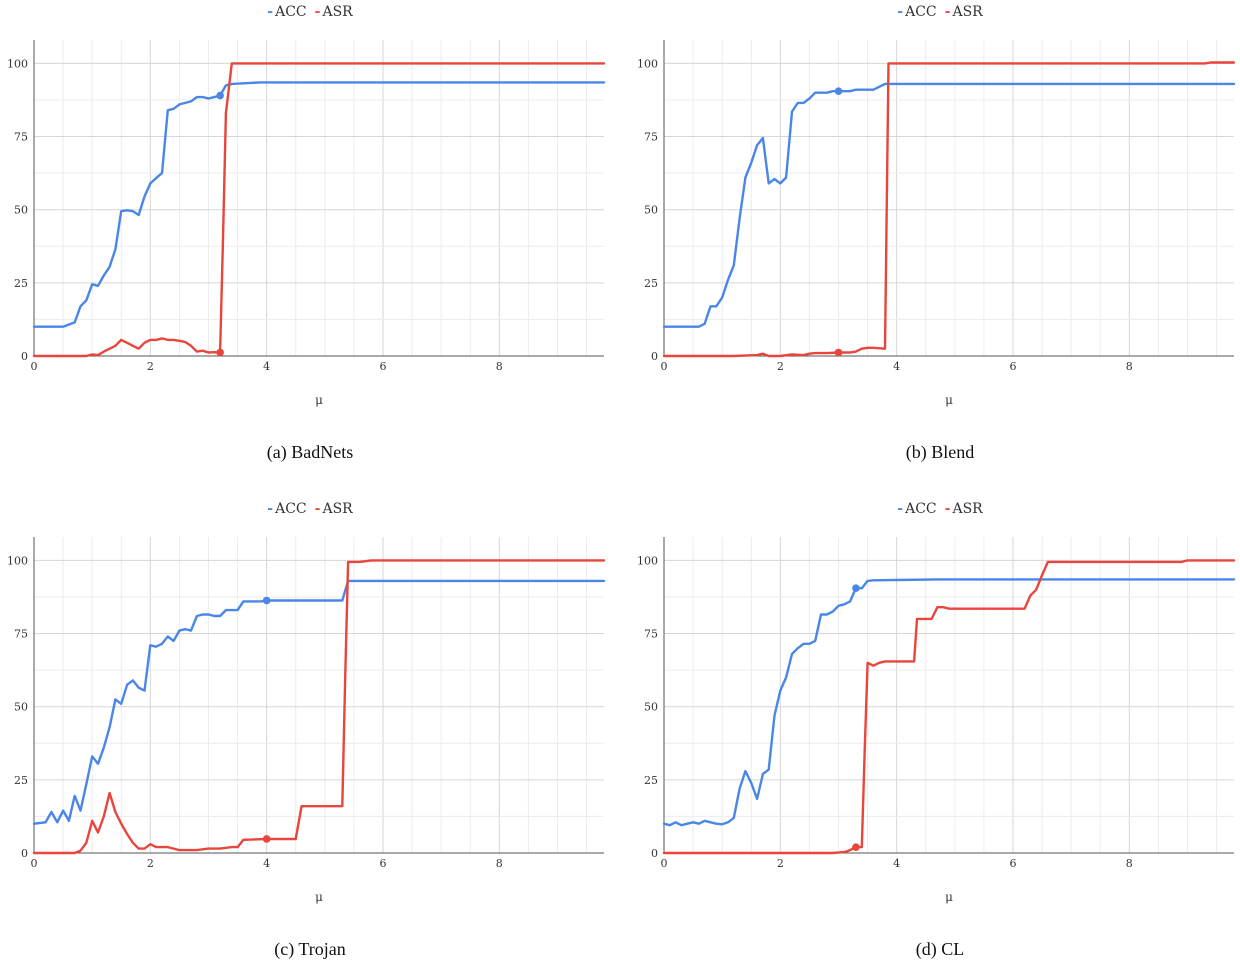  I want to click on series-line-asr, so click(319, 707).